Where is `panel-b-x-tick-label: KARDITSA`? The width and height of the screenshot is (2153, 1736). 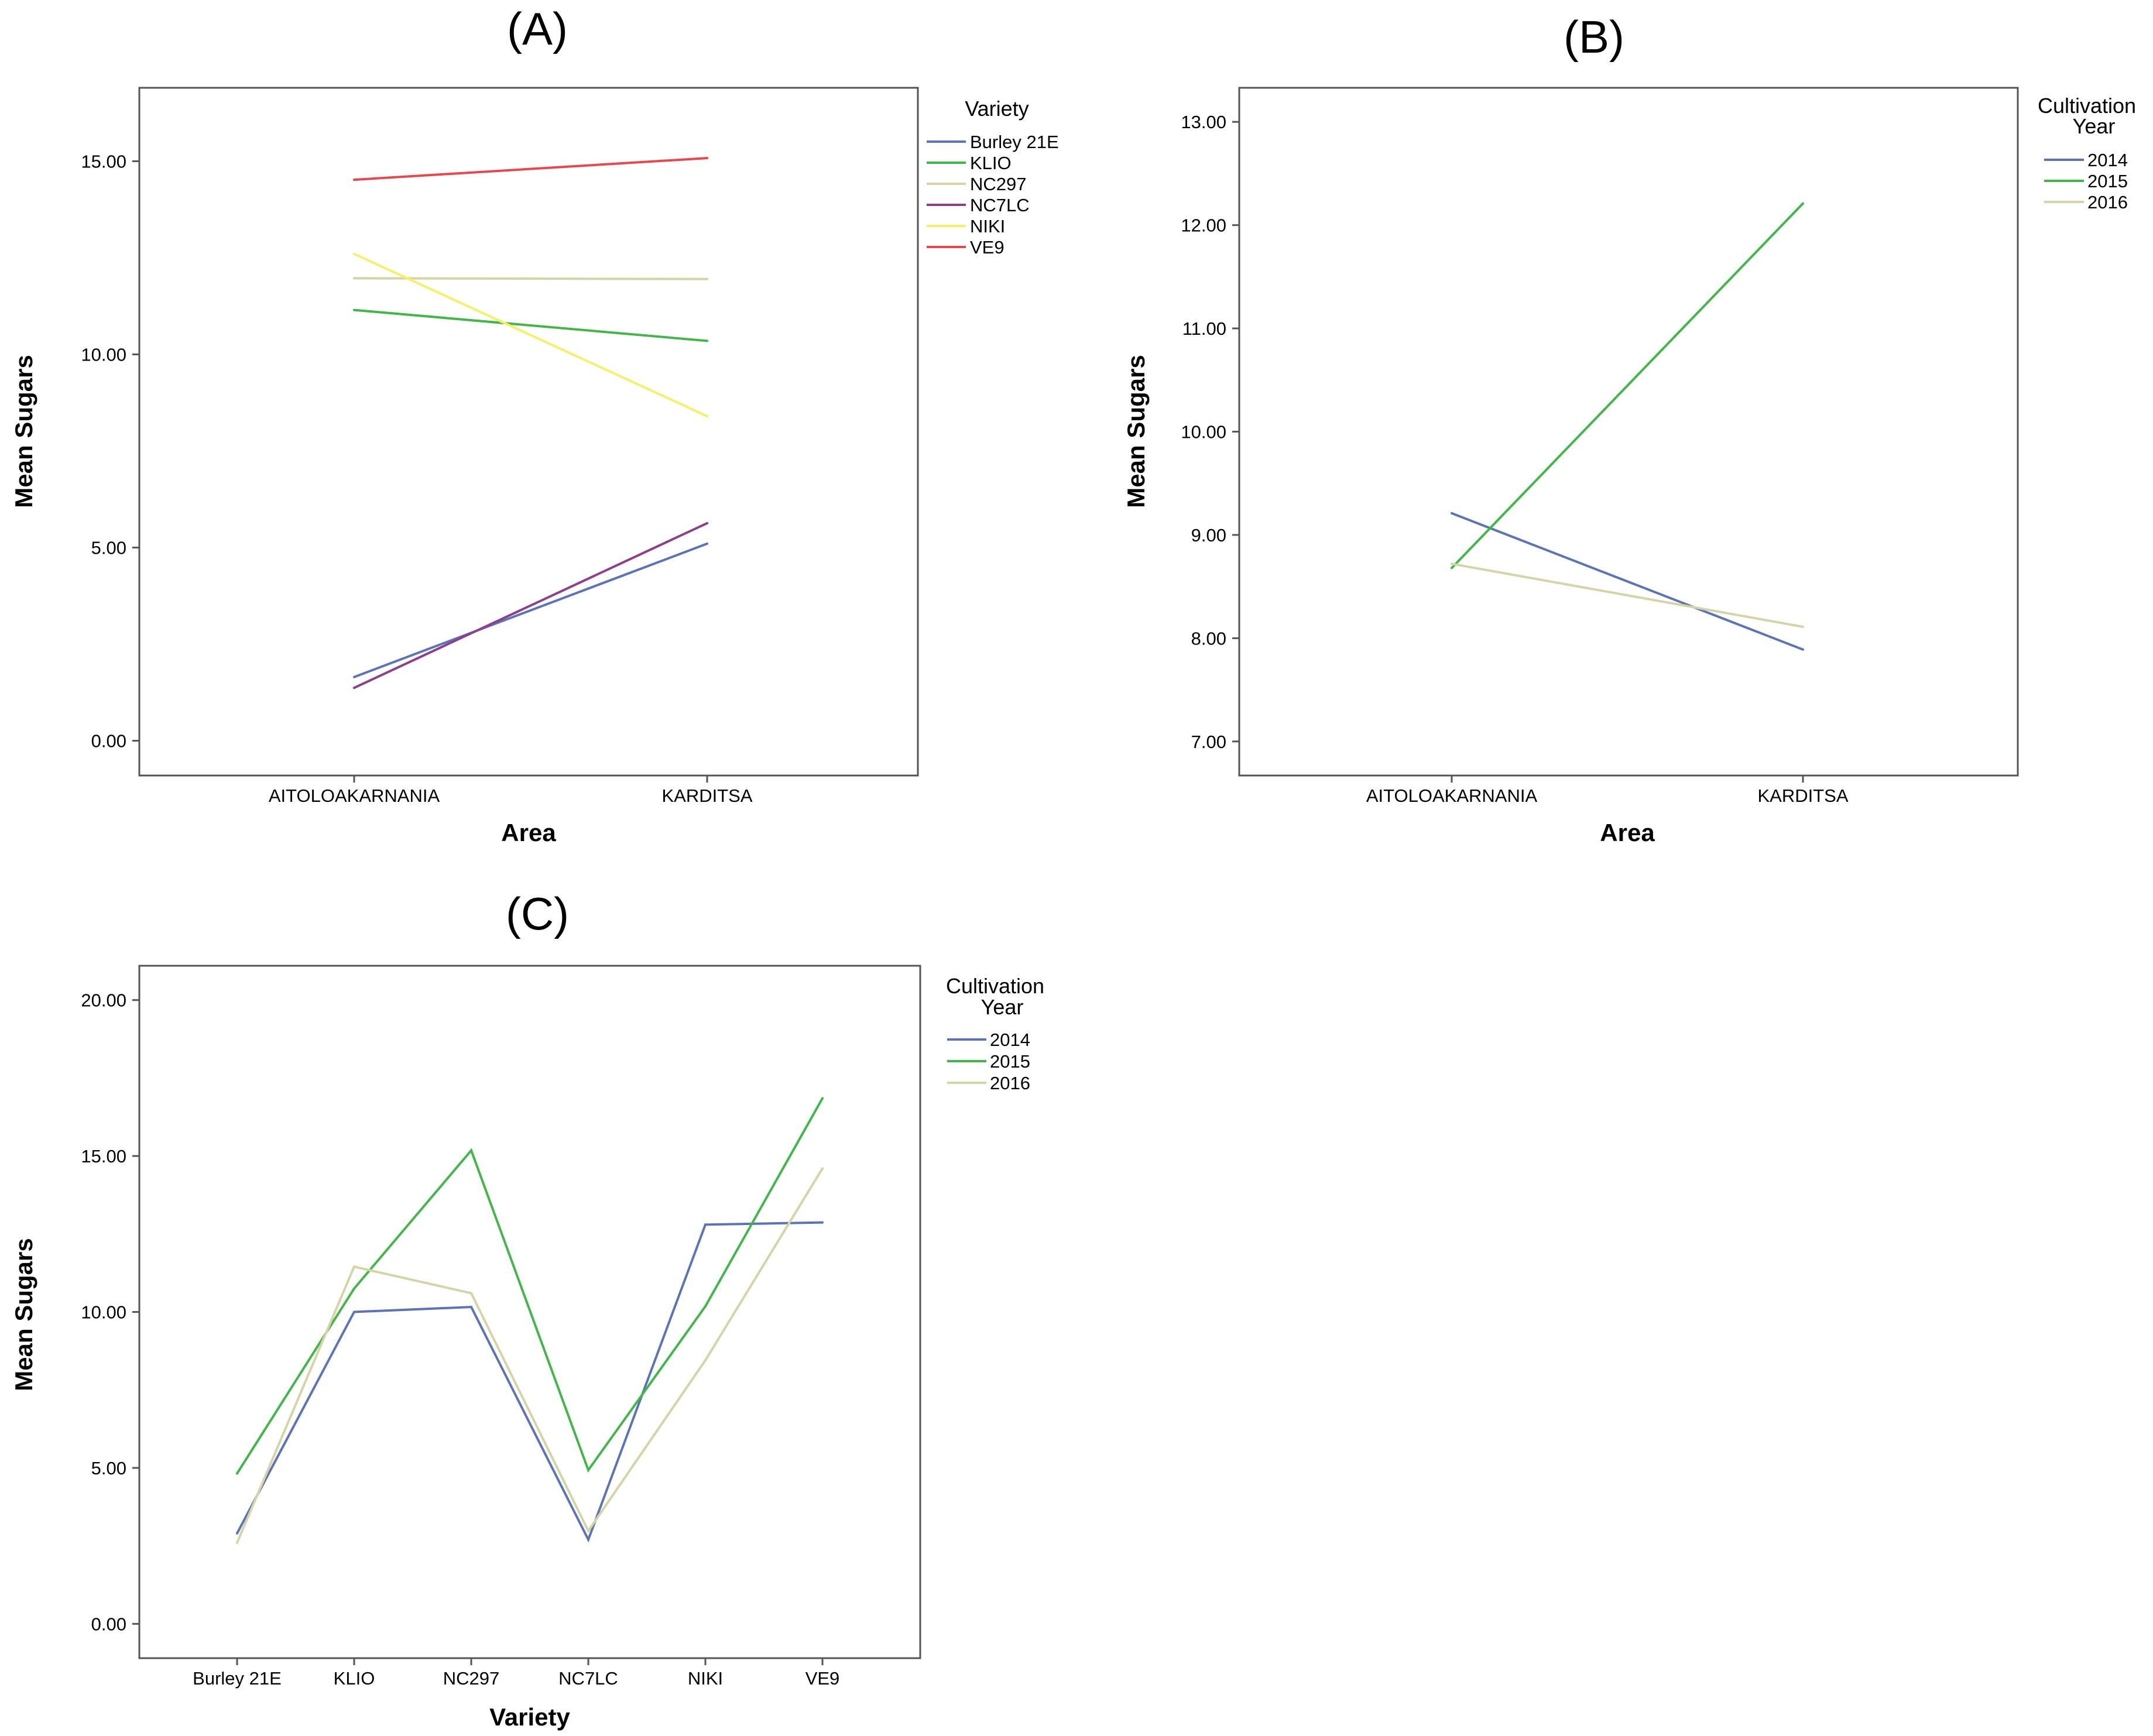 panel-b-x-tick-label: KARDITSA is located at coordinates (1802, 796).